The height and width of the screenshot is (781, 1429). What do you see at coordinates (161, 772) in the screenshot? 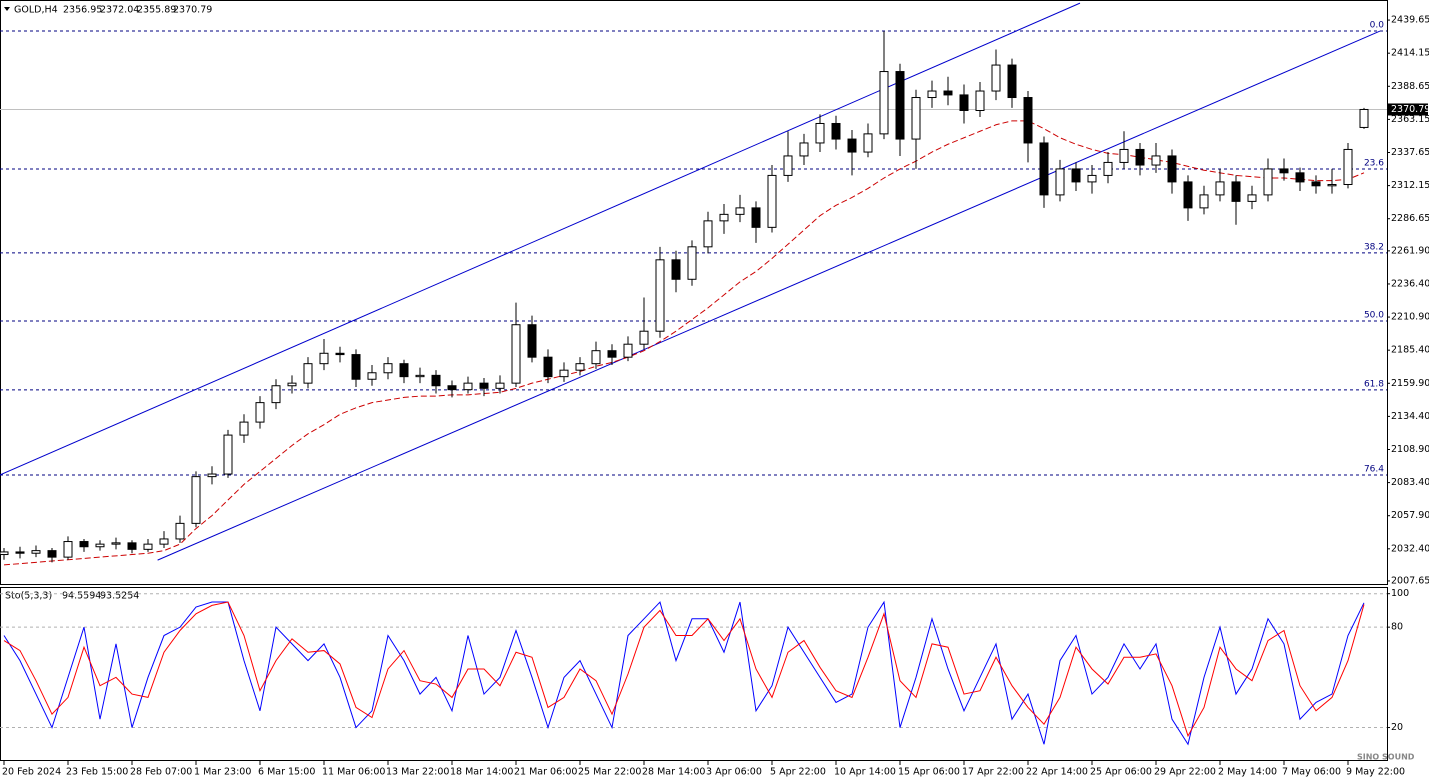
I see `x-tick-label: 28 Feb 07:00` at bounding box center [161, 772].